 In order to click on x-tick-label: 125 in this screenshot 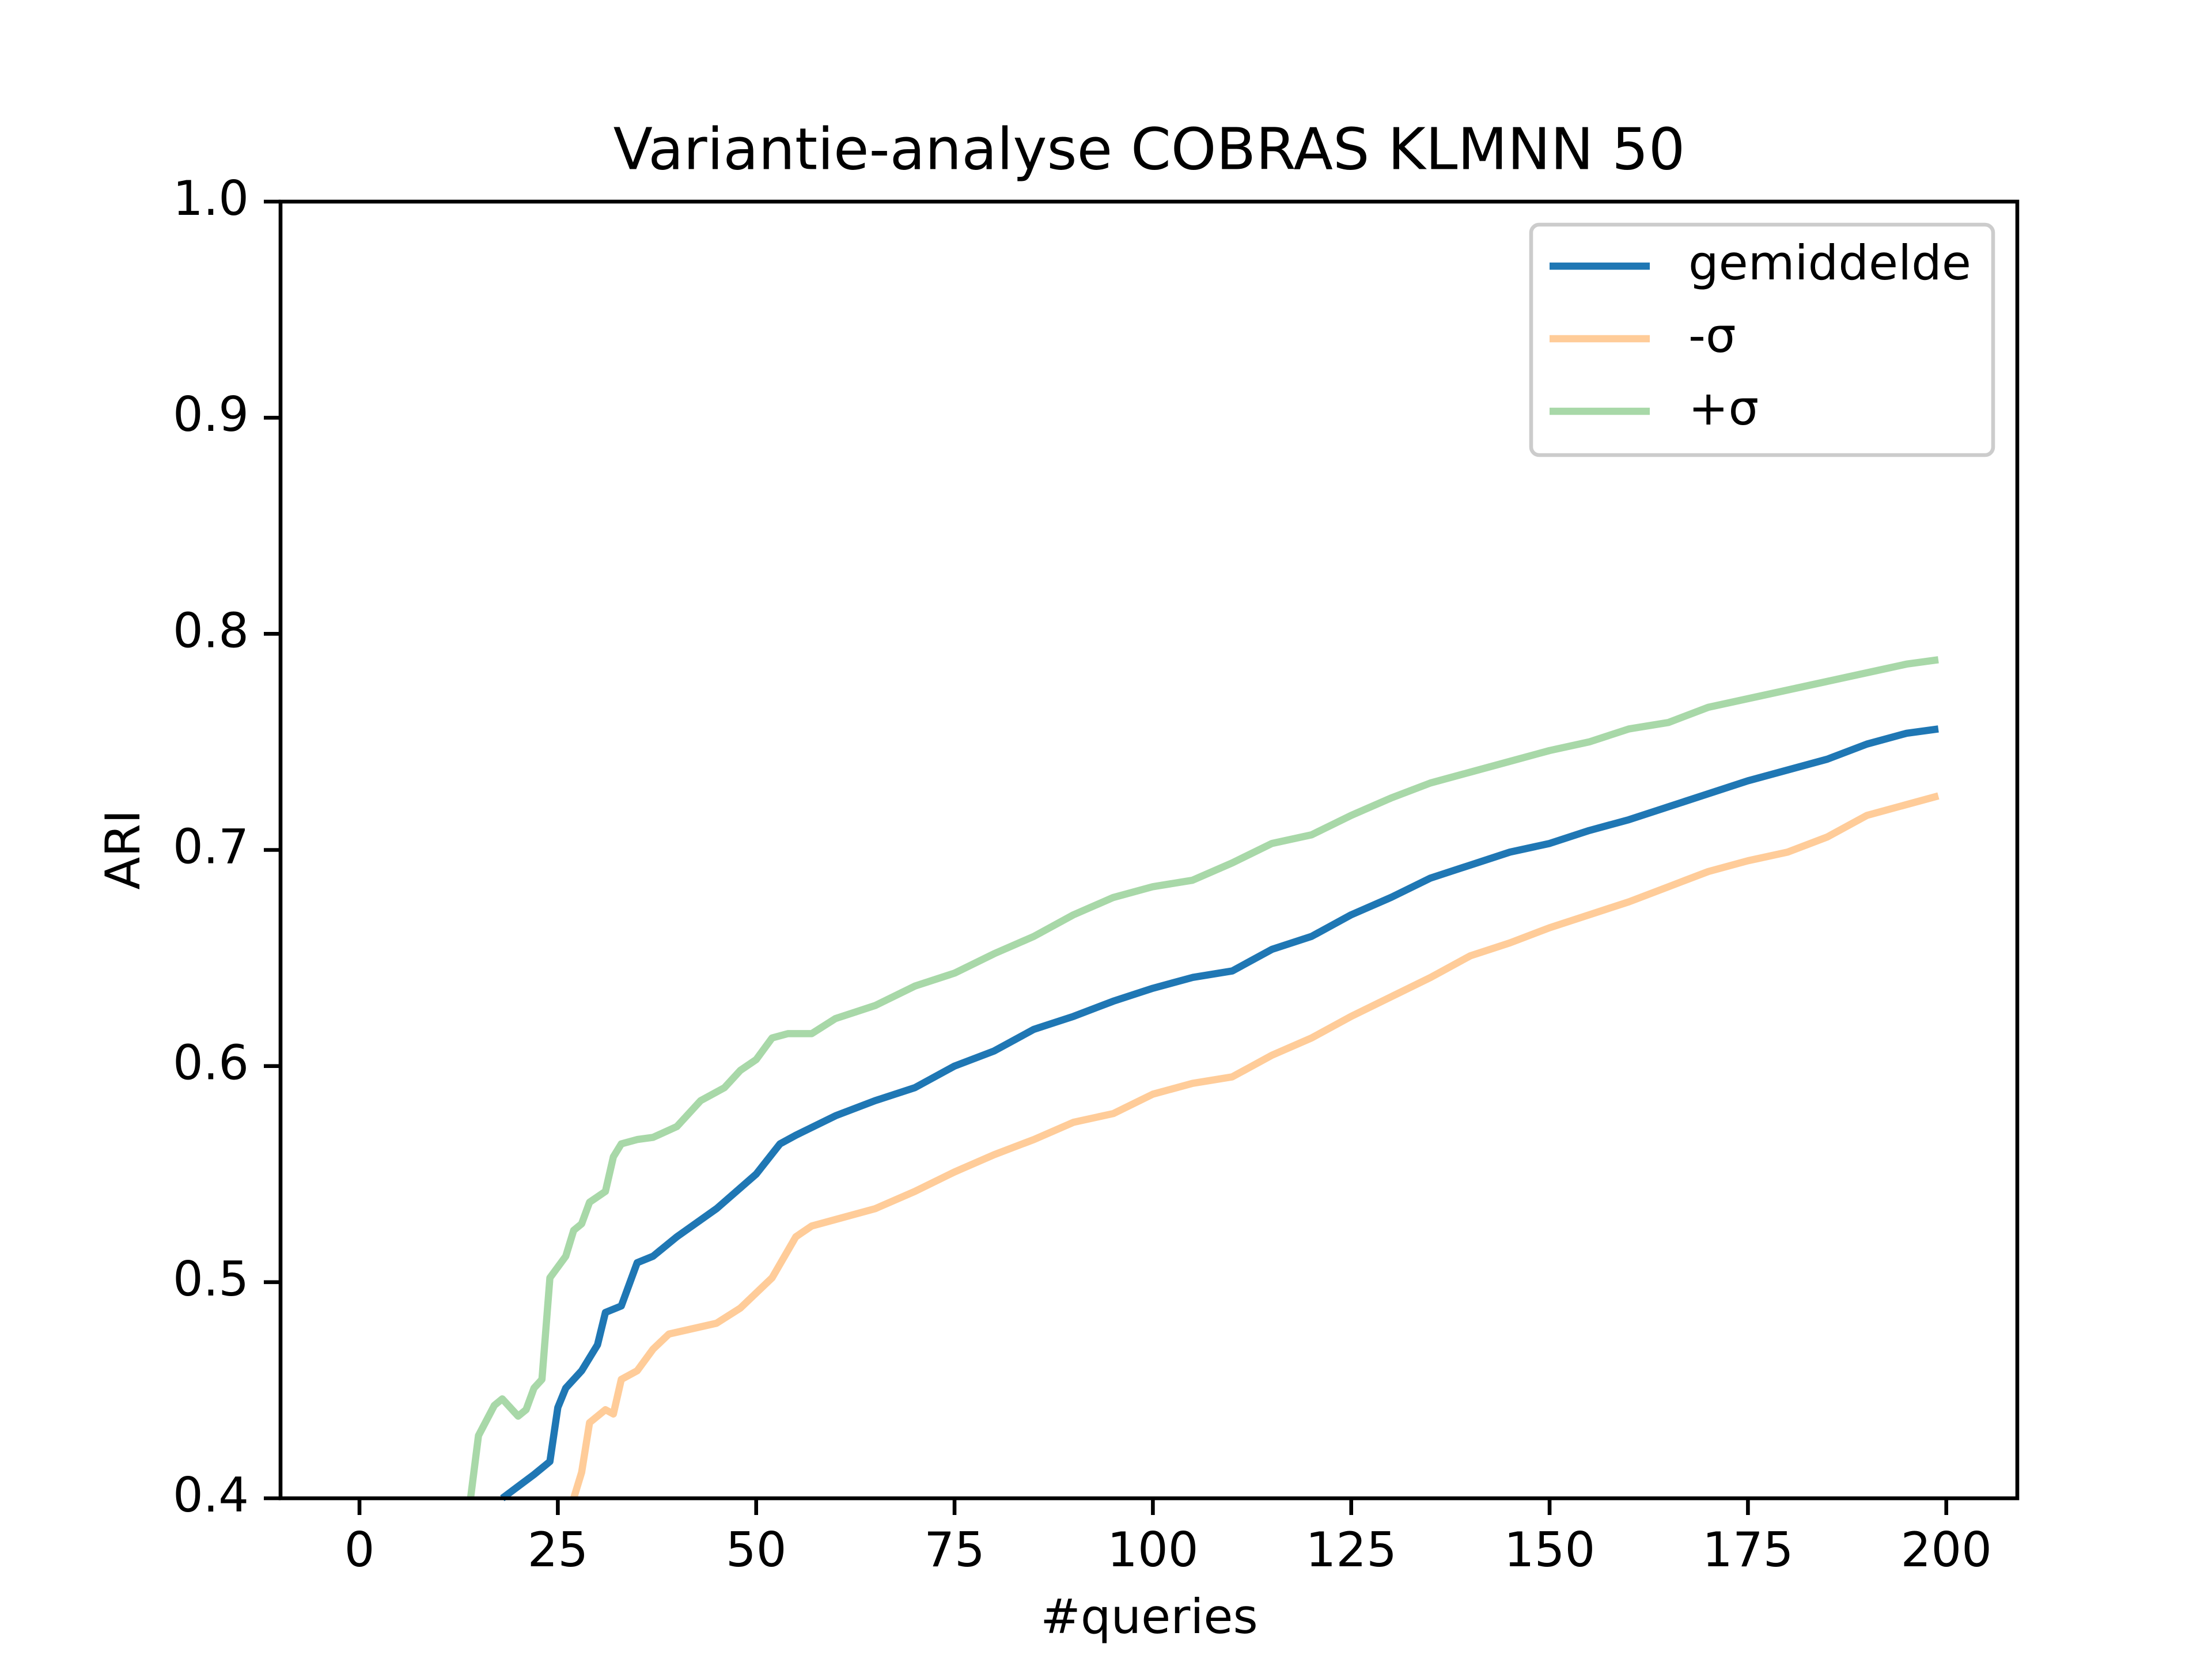, I will do `click(1351, 1550)`.